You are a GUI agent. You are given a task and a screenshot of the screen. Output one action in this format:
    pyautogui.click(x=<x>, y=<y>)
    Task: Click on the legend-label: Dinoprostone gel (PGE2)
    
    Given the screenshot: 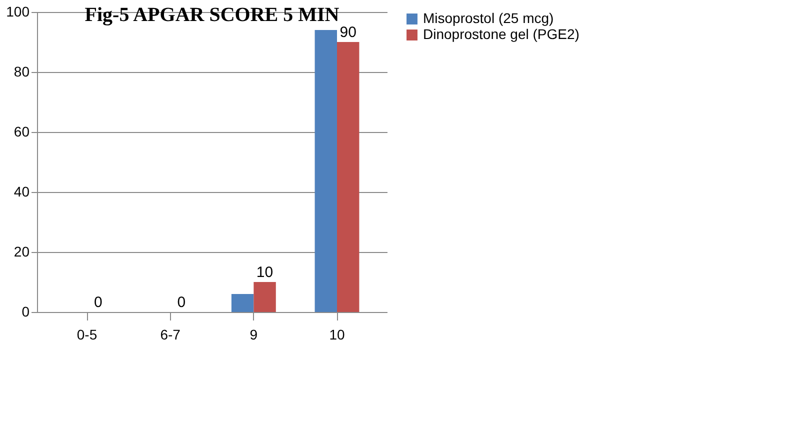 What is the action you would take?
    pyautogui.click(x=501, y=34)
    